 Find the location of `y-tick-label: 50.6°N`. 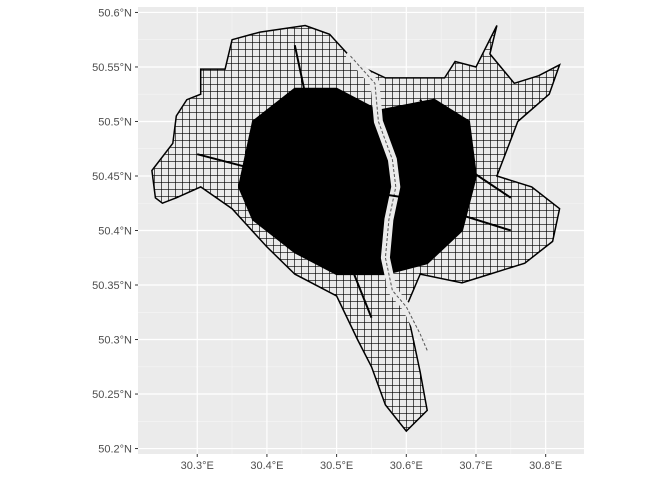

y-tick-label: 50.6°N is located at coordinates (115, 13).